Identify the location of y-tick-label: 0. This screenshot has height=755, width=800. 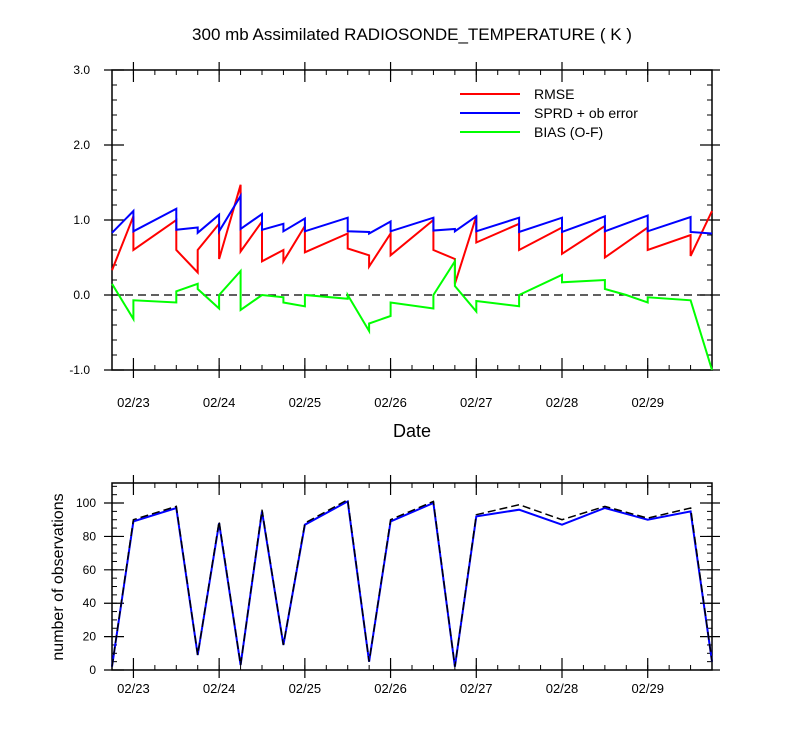
(92, 670).